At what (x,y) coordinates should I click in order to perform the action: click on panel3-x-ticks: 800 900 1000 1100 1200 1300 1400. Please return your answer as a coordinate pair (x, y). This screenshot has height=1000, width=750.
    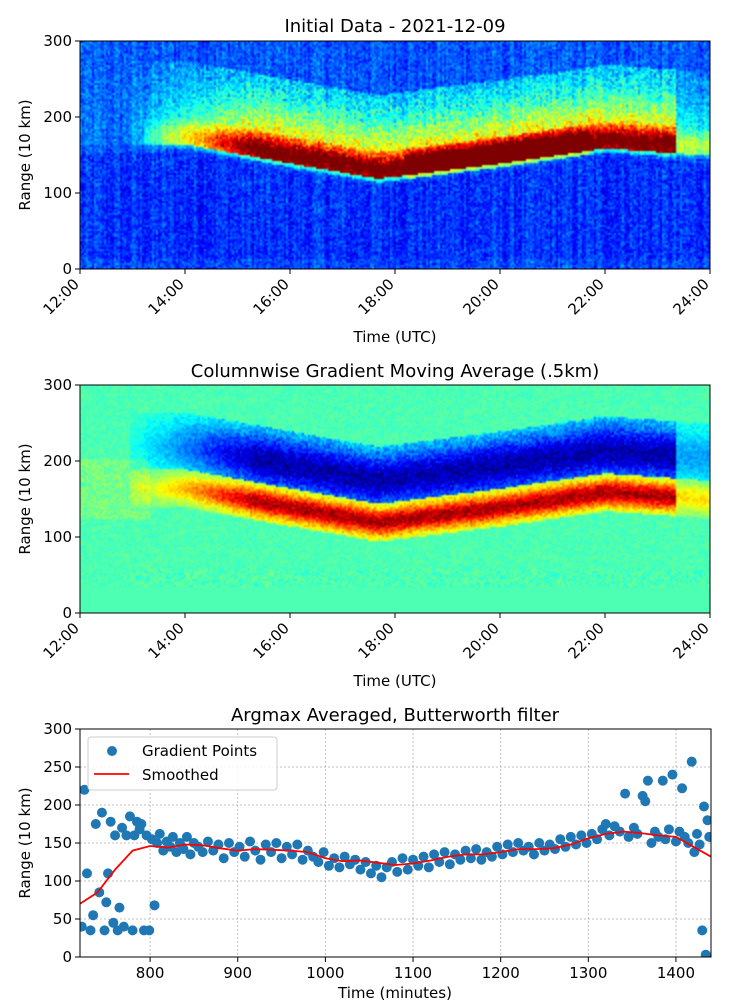
    Looking at the image, I should click on (415, 969).